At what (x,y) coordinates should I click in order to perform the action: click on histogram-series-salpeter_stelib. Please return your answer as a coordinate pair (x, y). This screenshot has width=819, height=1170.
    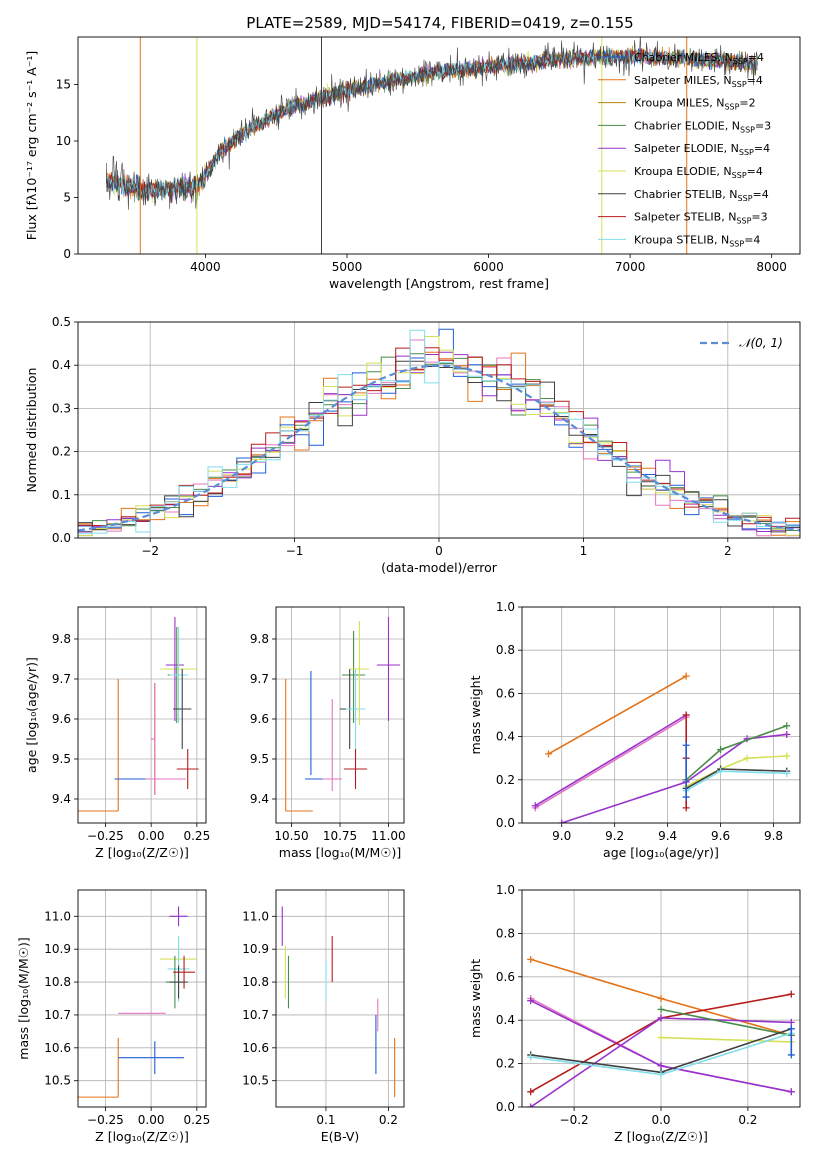
    Looking at the image, I should click on (439, 437).